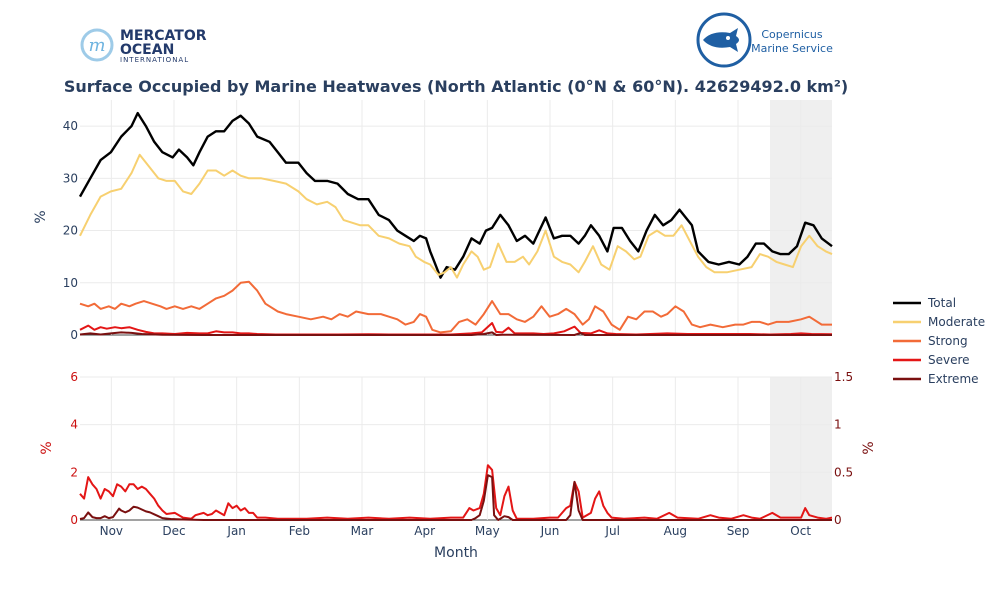 This screenshot has height=600, width=1000. I want to click on copernicus-marine-logo: Copernicus Marine Service, so click(764, 40).